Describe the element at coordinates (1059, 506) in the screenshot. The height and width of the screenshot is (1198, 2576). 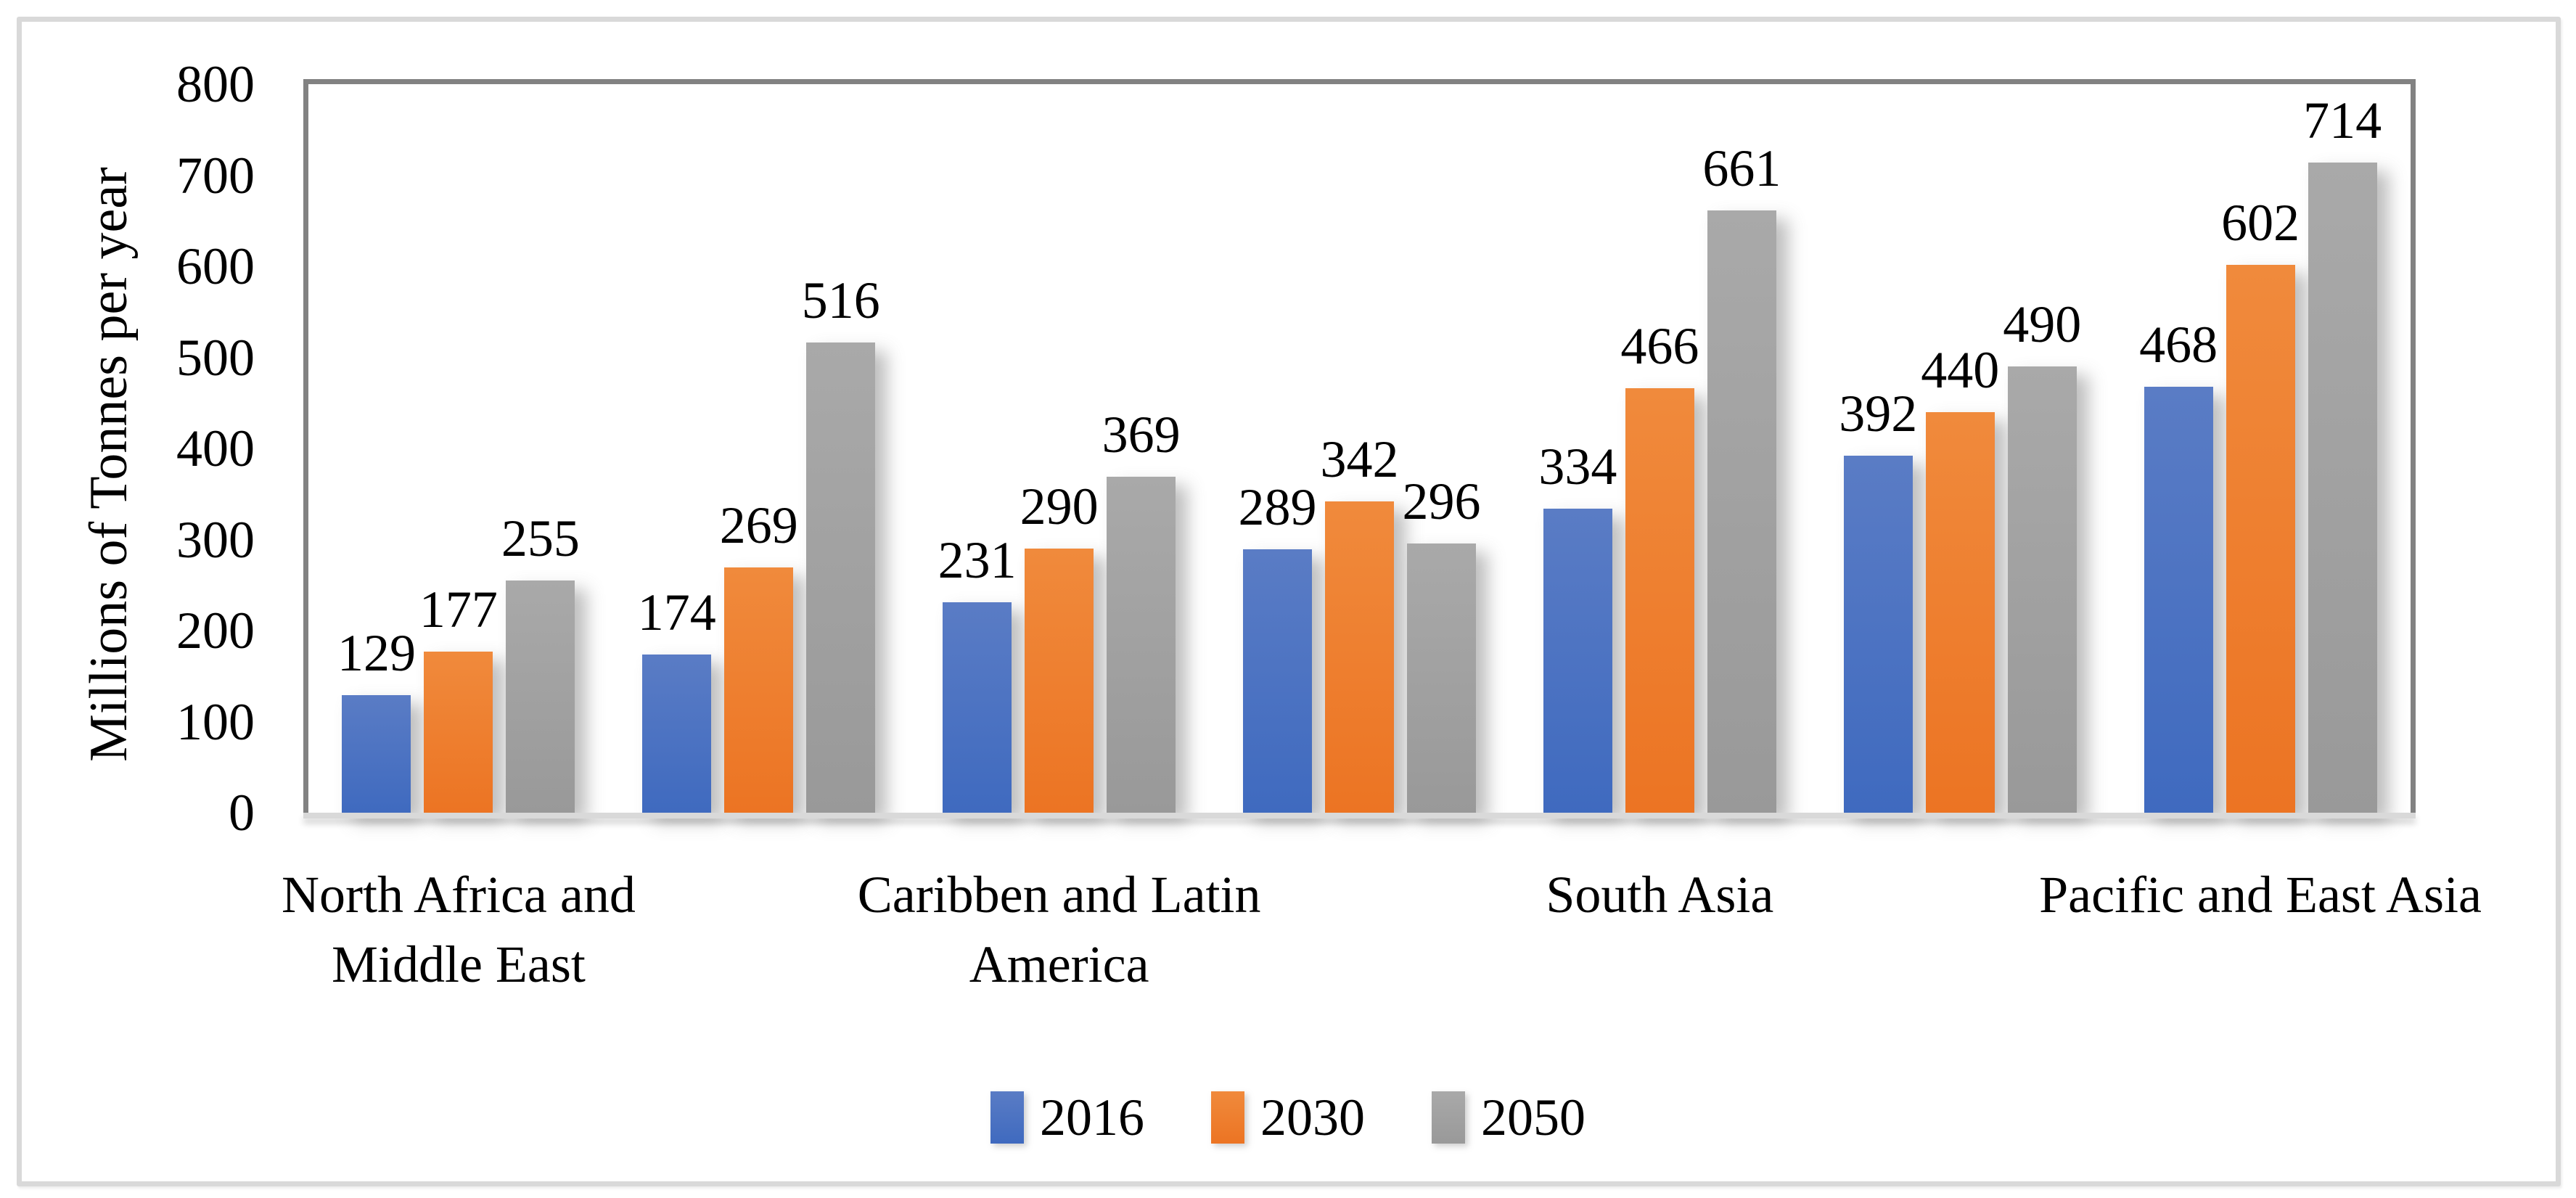
I see `bar-value-label: 290` at that location.